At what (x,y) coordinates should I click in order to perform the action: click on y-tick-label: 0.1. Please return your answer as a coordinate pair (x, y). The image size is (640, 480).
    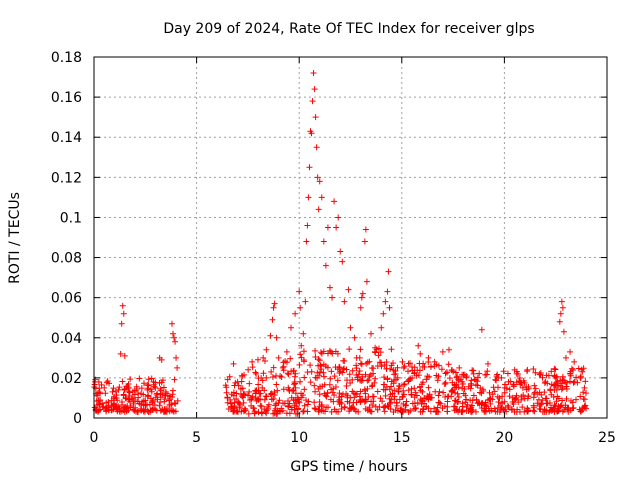
    Looking at the image, I should click on (71, 218).